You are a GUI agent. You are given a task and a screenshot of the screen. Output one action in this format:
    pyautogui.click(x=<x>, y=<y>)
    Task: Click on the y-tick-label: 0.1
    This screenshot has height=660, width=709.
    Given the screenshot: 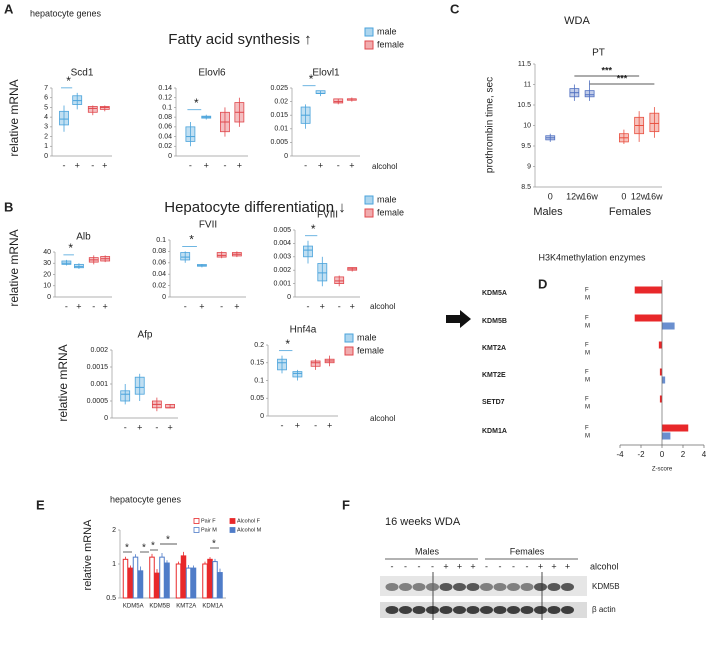 What is the action you would take?
    pyautogui.click(x=259, y=380)
    